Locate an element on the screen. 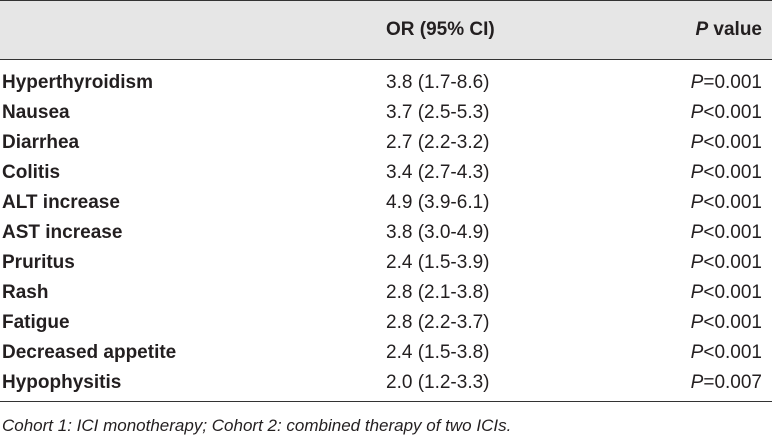  row-event-name: Decreased appetite is located at coordinates (89, 352).